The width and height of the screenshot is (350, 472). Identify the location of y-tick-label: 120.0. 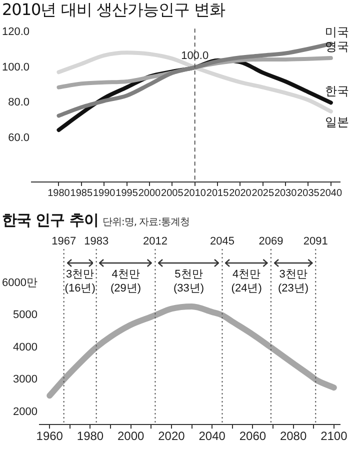
(16, 32).